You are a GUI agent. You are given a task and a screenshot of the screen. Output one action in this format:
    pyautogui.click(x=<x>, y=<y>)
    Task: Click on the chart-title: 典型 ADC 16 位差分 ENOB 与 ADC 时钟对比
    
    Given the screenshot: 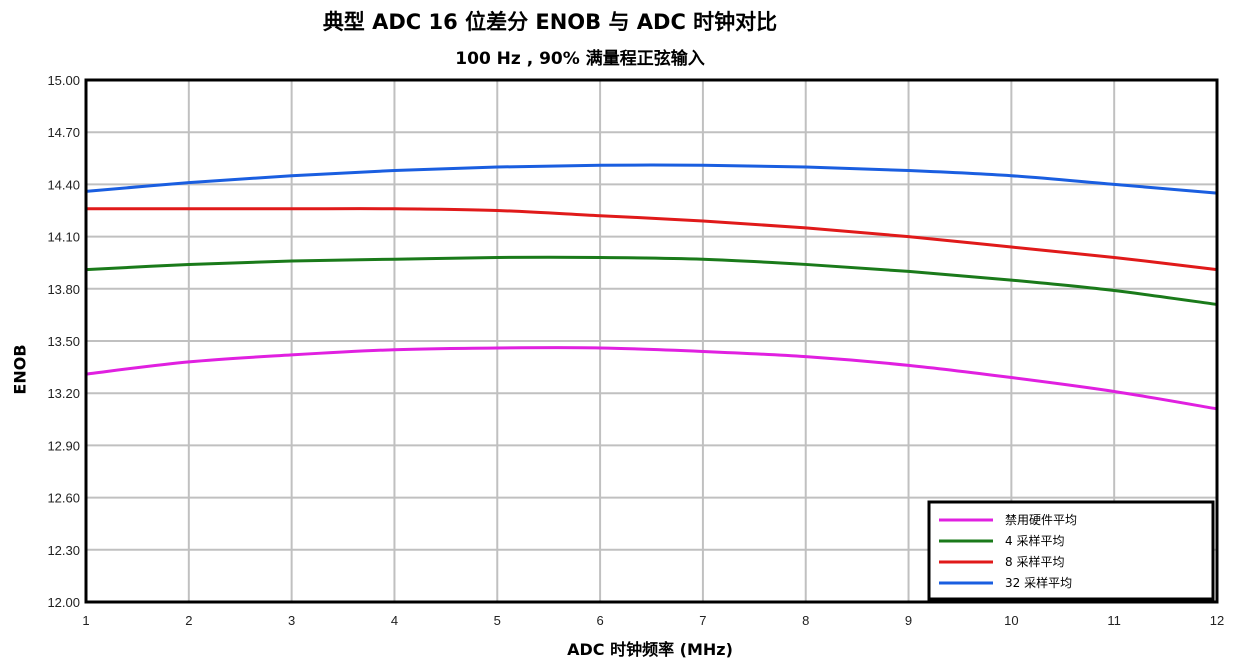 What is the action you would take?
    pyautogui.click(x=550, y=22)
    